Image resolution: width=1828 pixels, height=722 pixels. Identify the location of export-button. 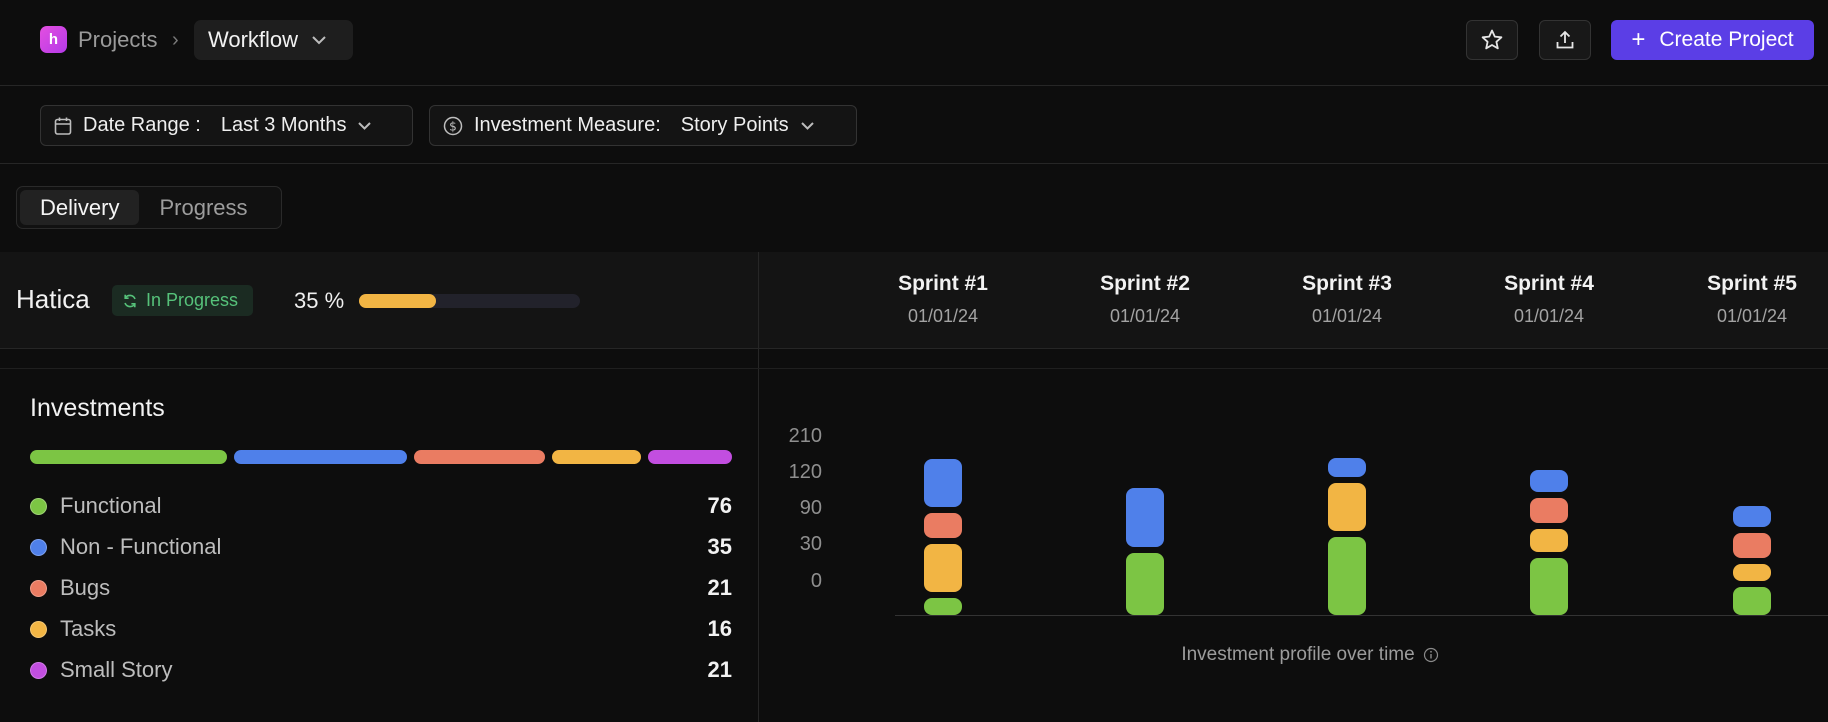
(1565, 40).